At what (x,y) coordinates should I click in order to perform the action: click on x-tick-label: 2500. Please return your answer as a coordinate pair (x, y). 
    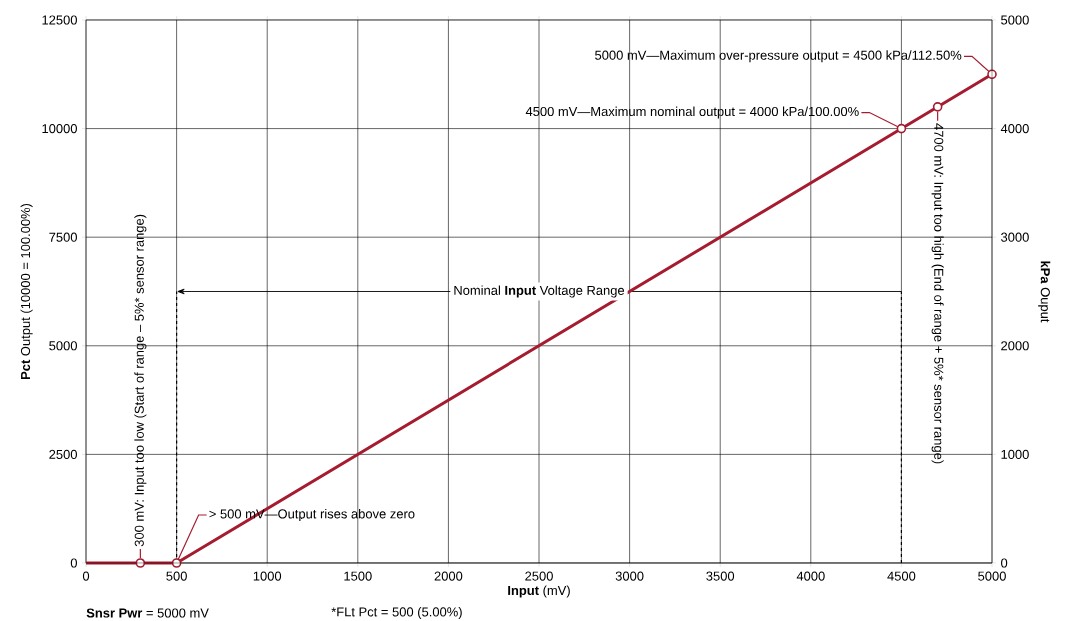
    Looking at the image, I should click on (539, 576).